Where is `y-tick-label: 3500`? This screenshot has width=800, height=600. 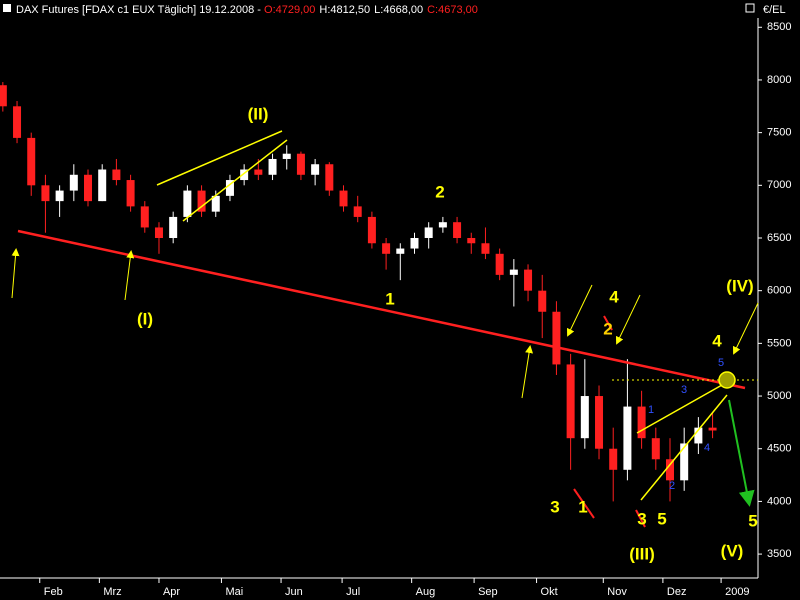 y-tick-label: 3500 is located at coordinates (779, 554).